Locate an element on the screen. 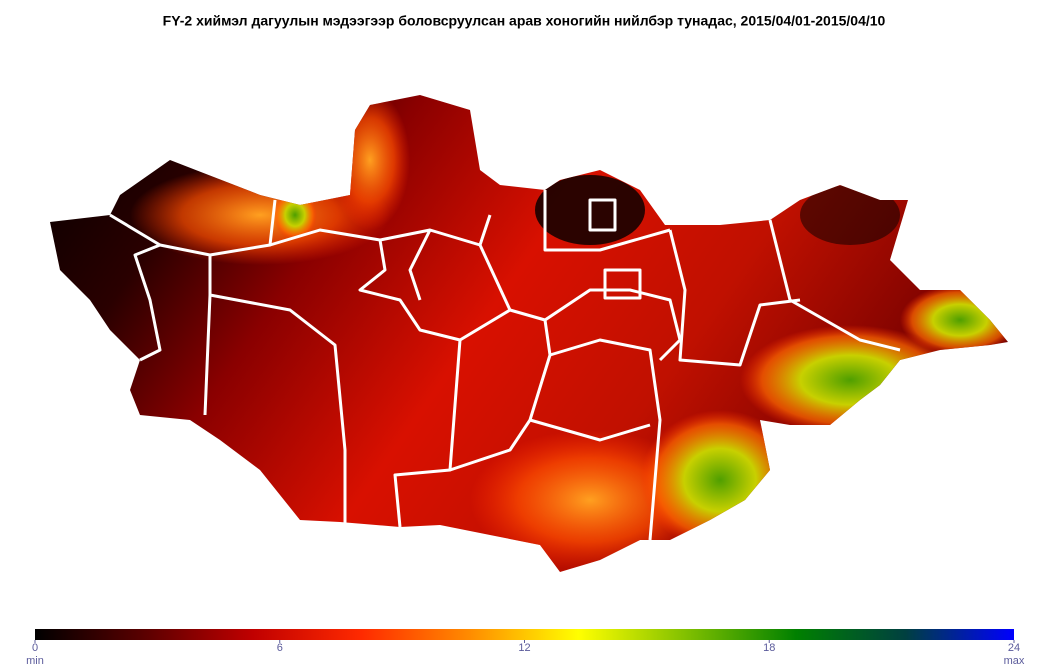 The height and width of the screenshot is (666, 1049). colorbar-max-label: max is located at coordinates (1014, 660).